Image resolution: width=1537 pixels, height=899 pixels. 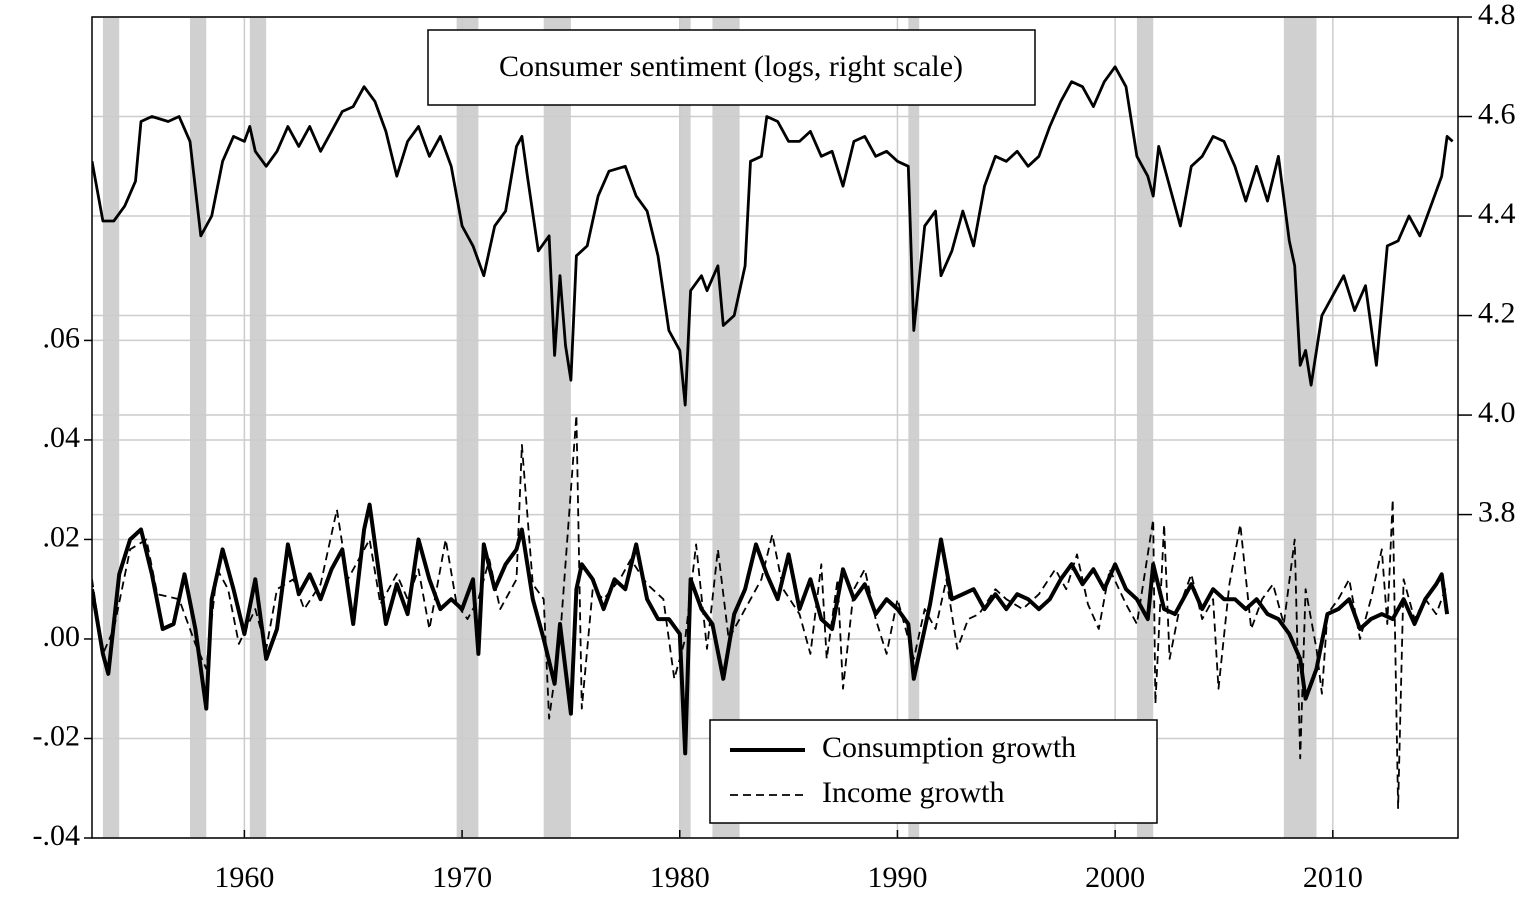 What do you see at coordinates (57, 835) in the screenshot?
I see `y-tick-label: -.04` at bounding box center [57, 835].